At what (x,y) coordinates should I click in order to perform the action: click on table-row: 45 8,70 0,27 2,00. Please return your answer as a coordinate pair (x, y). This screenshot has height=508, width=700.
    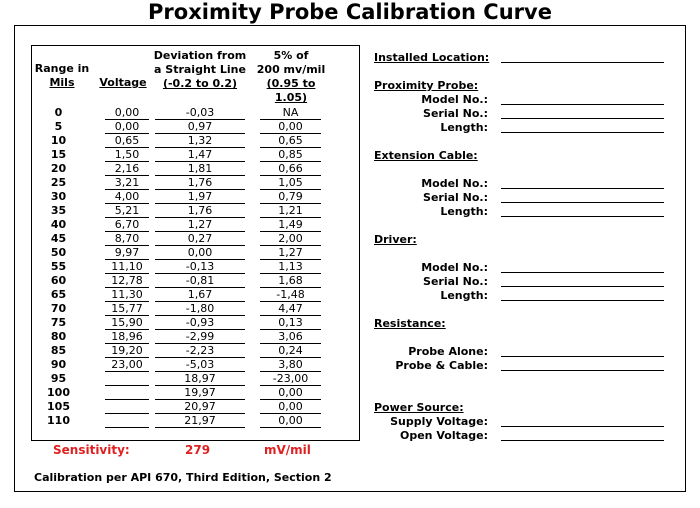
    Looking at the image, I should click on (196, 239).